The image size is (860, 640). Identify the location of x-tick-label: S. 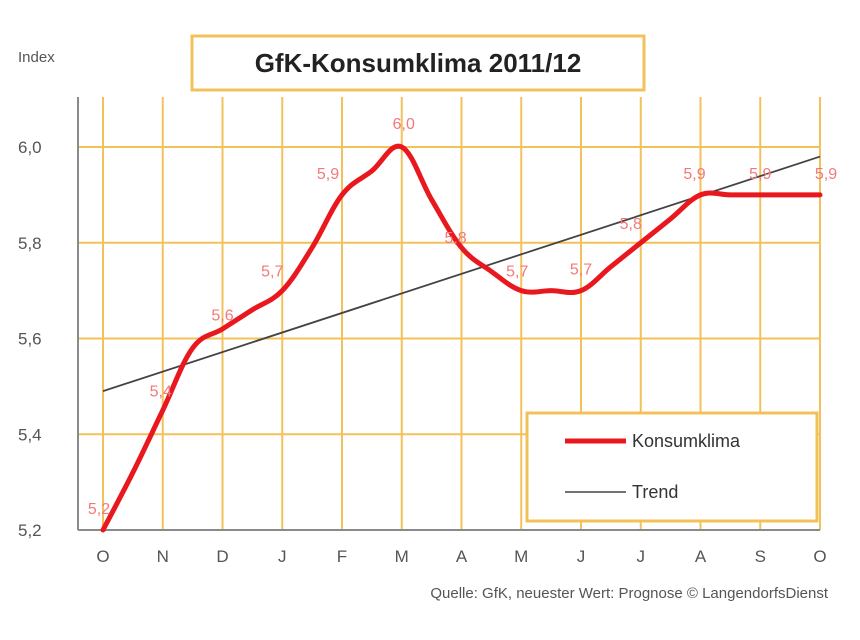
(760, 556).